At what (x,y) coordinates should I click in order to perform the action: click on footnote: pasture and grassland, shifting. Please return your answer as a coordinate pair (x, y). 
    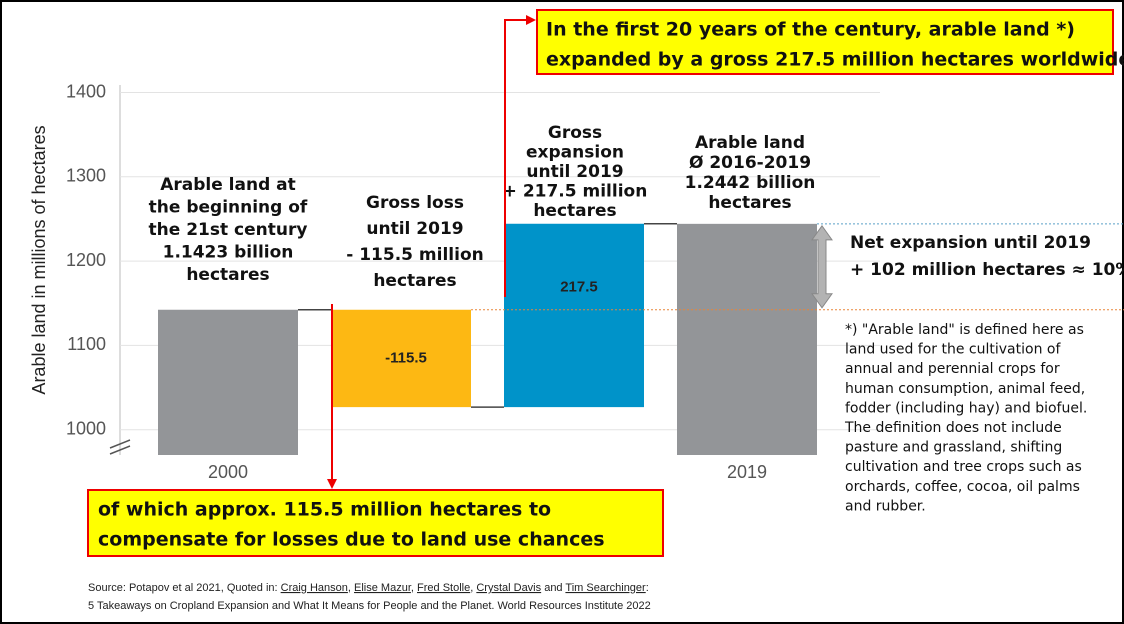
    Looking at the image, I should click on (953, 448).